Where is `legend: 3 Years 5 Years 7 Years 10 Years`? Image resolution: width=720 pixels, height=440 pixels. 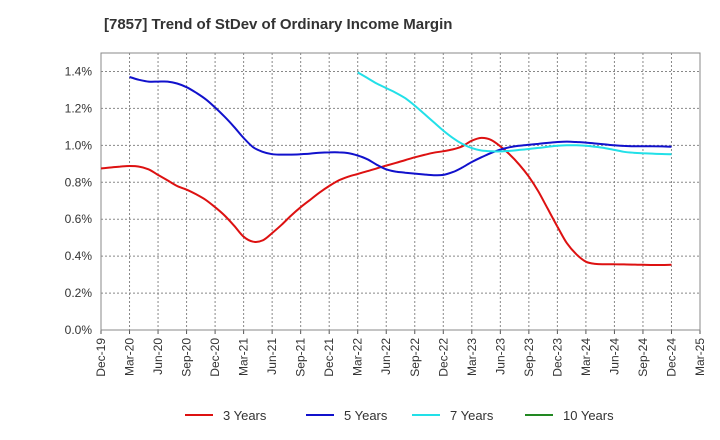
legend: 3 Years 5 Years 7 Years 10 Years is located at coordinates (399, 415).